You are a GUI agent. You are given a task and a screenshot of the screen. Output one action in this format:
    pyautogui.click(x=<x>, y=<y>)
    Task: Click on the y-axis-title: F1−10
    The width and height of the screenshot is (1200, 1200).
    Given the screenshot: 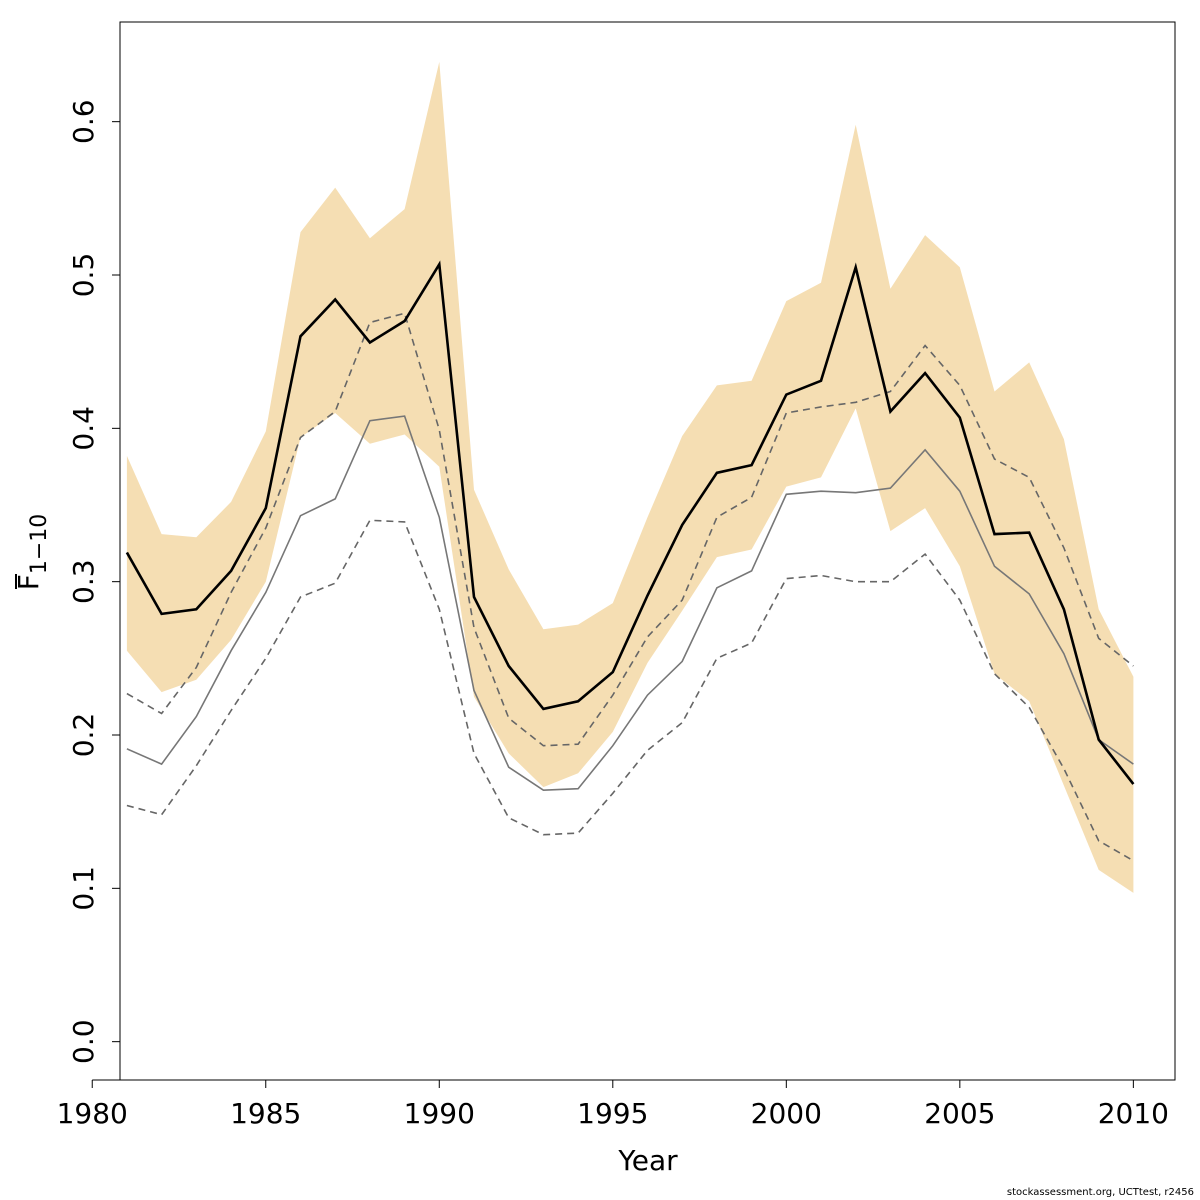 What is the action you would take?
    pyautogui.click(x=32, y=552)
    